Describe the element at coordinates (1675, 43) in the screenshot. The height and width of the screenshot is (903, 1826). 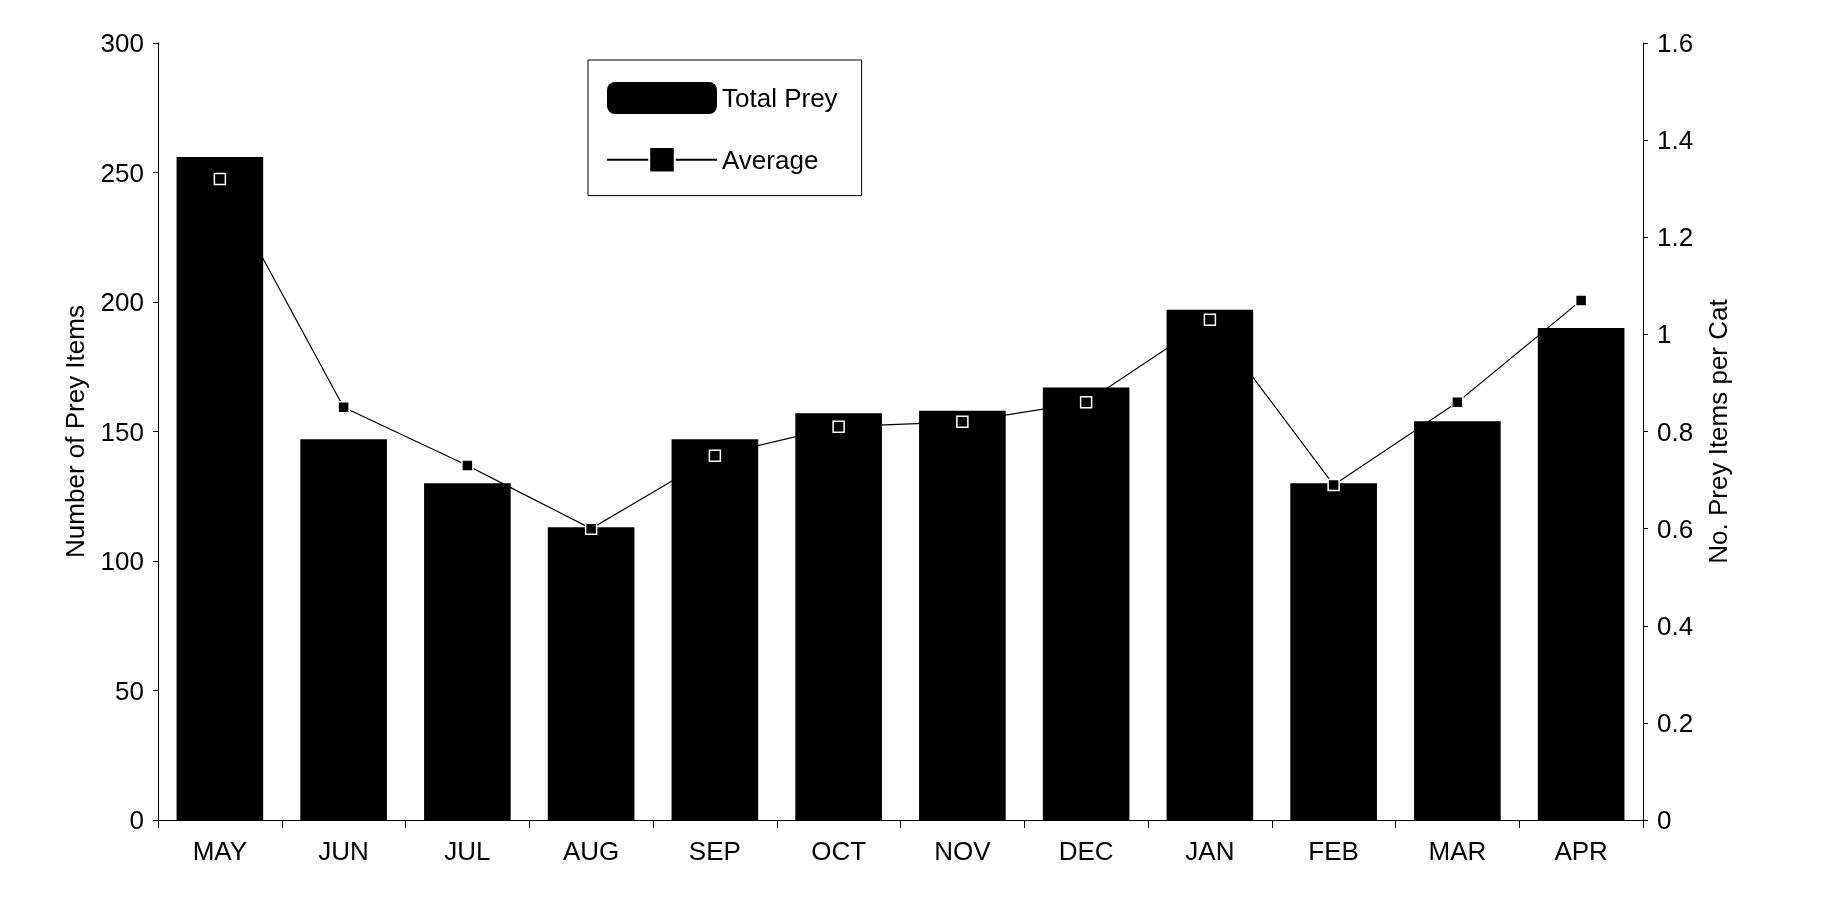
I see `y2-tick-label: 1.6` at that location.